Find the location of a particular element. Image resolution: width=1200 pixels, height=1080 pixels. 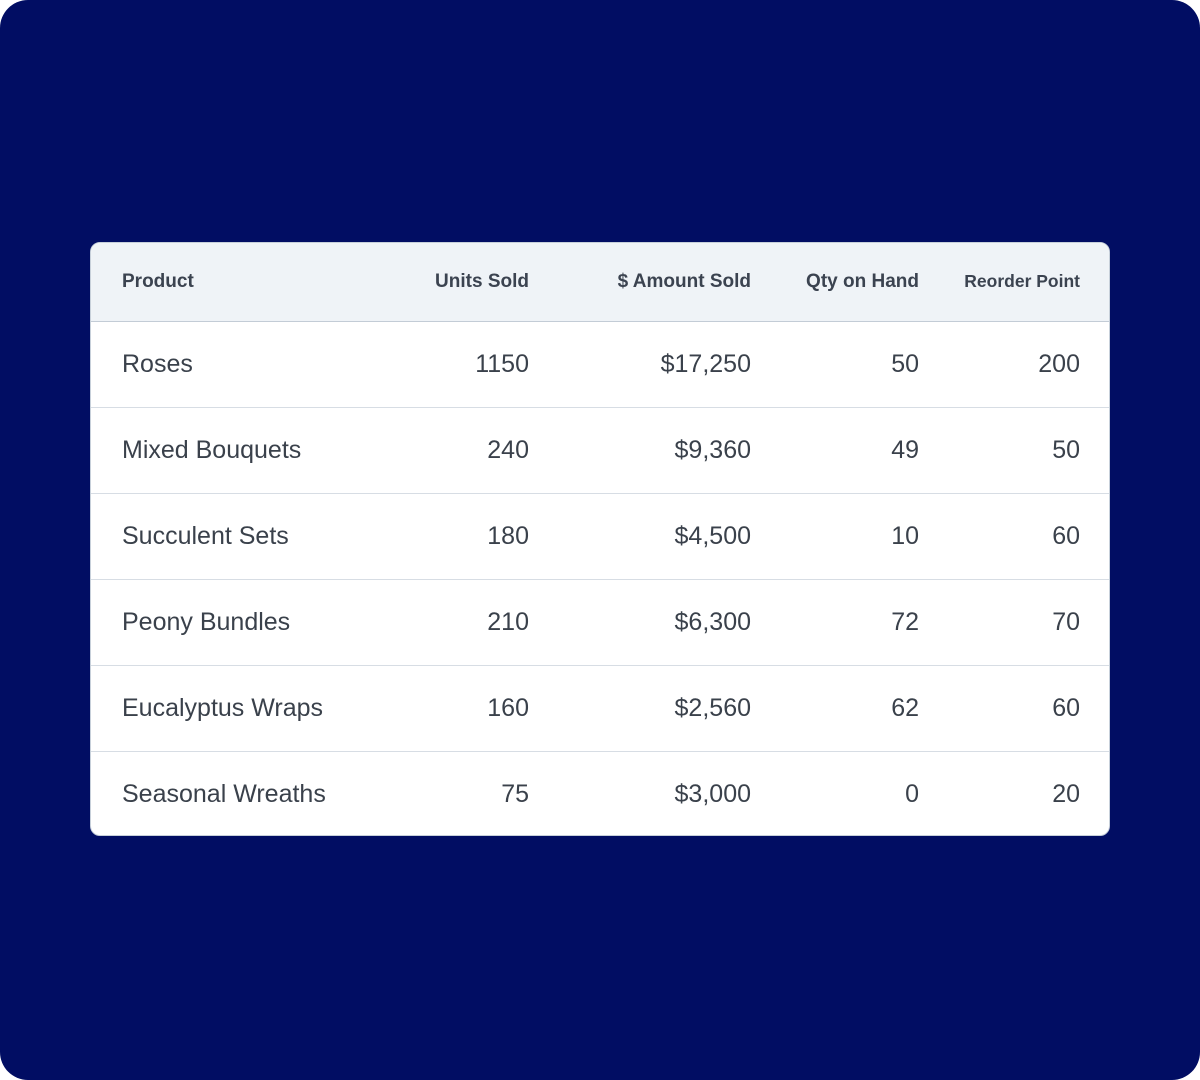

cell-qty-on-hand: 0 is located at coordinates (912, 793).